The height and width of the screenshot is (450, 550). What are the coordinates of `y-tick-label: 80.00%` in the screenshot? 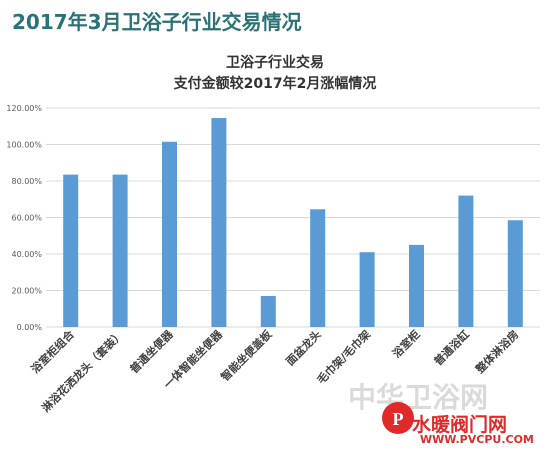 It's located at (26, 181).